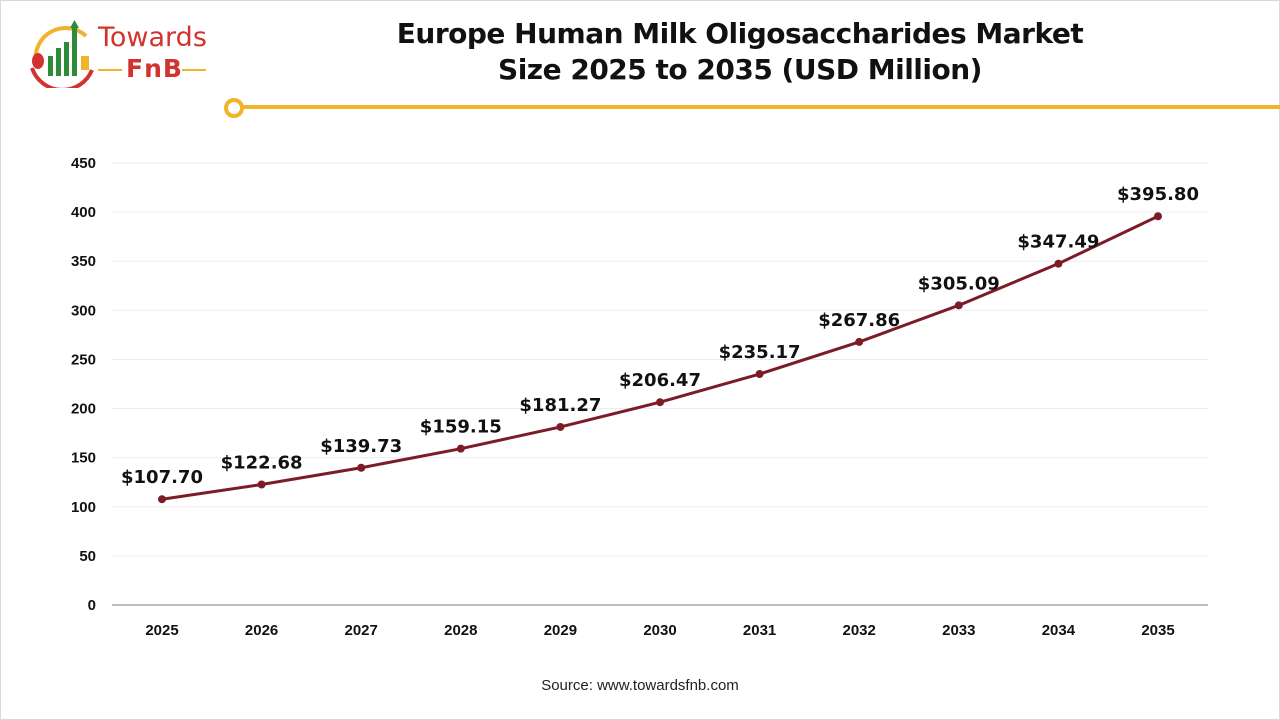  What do you see at coordinates (262, 463) in the screenshot?
I see `data-label: $122.68` at bounding box center [262, 463].